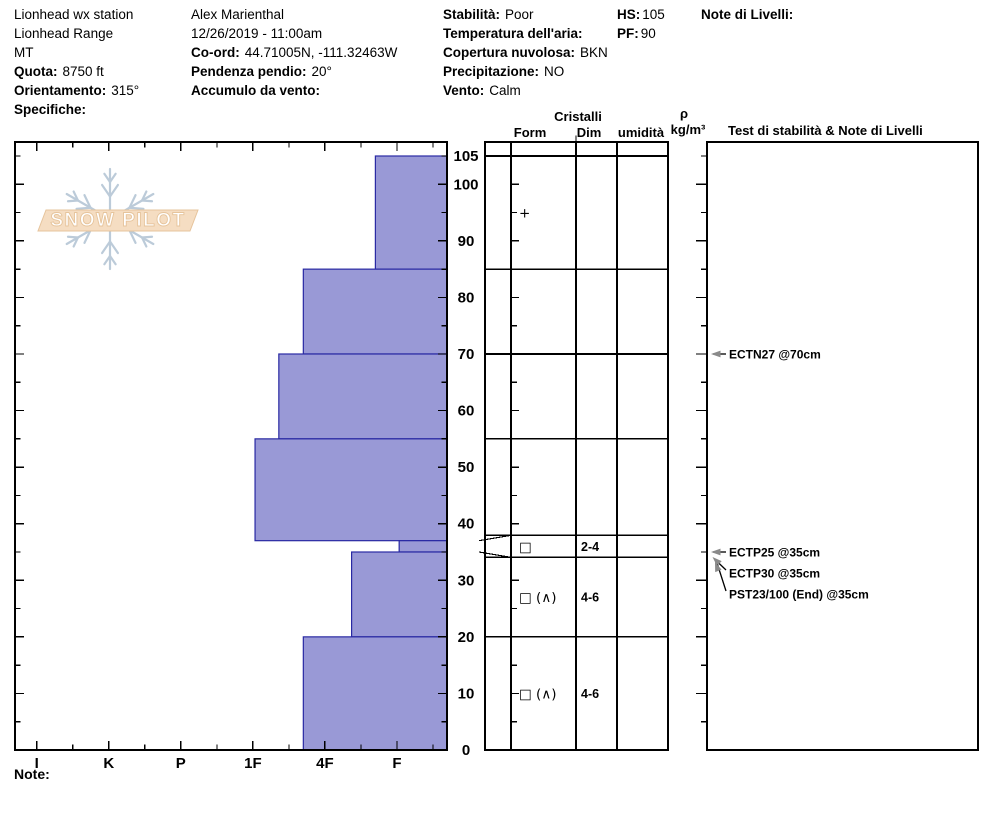 The width and height of the screenshot is (994, 840). I want to click on elevation-label: Quota:, so click(36, 71).